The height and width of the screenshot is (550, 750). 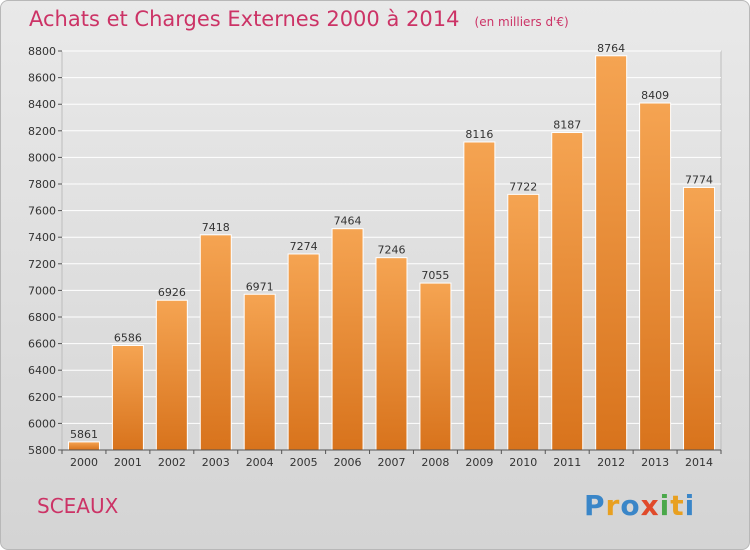 What do you see at coordinates (613, 505) in the screenshot?
I see `logo-letter: r` at bounding box center [613, 505].